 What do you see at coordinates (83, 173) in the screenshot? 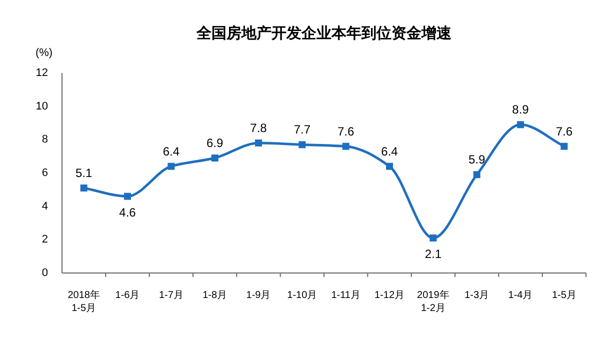
I see `data-label: 5.1` at bounding box center [83, 173].